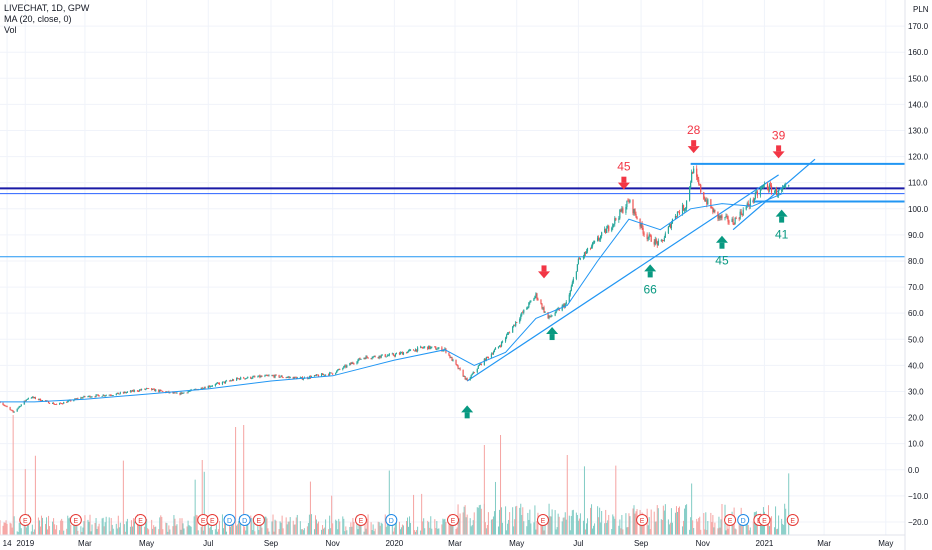  I want to click on event-markers: EEEEEDDEEDEEEEDEEE, so click(409, 520).